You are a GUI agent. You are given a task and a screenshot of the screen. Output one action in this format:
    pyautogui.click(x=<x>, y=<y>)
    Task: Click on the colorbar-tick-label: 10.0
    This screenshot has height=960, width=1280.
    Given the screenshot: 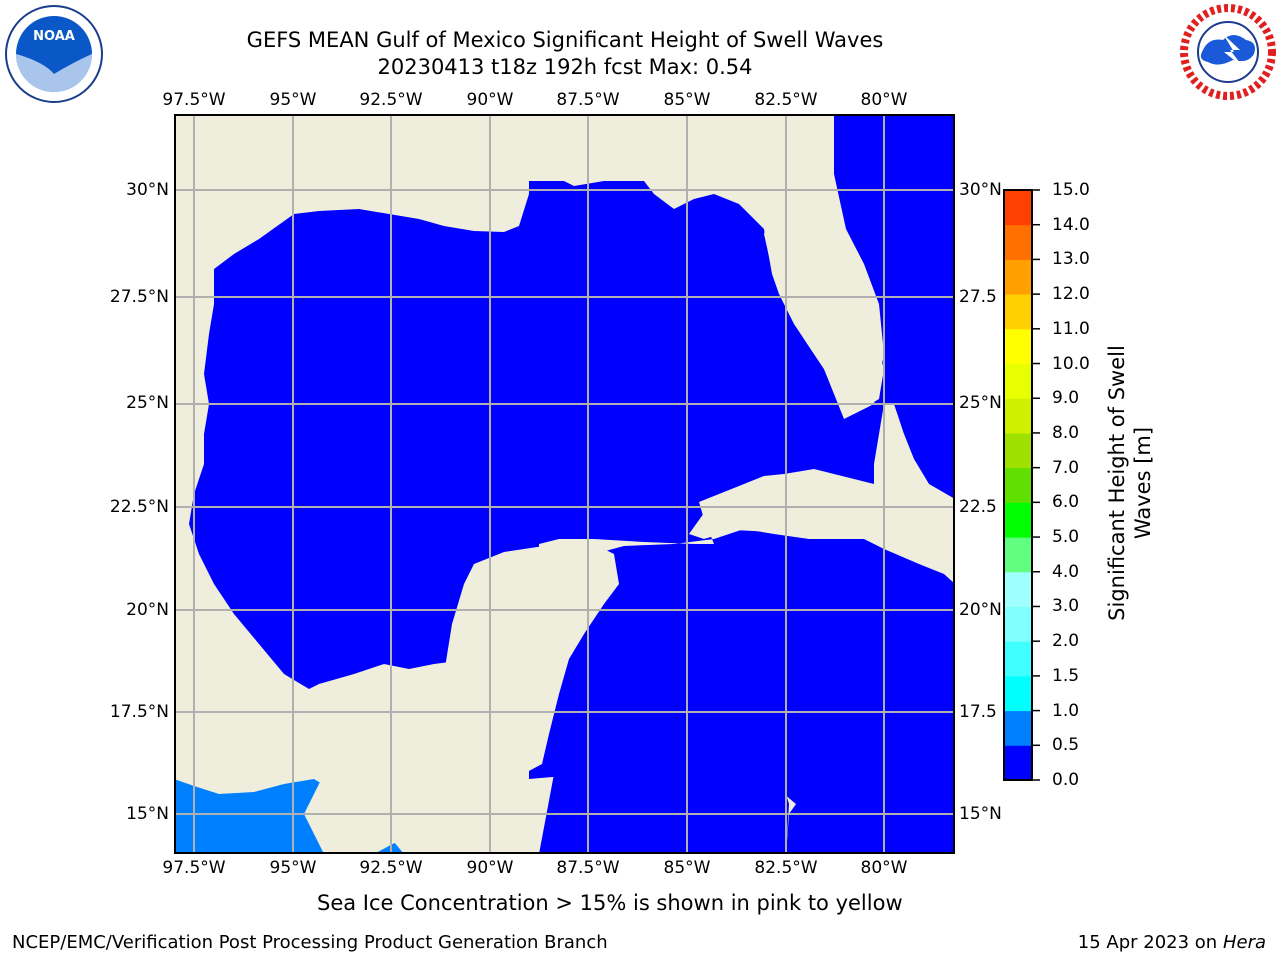 What is the action you would take?
    pyautogui.click(x=1071, y=363)
    